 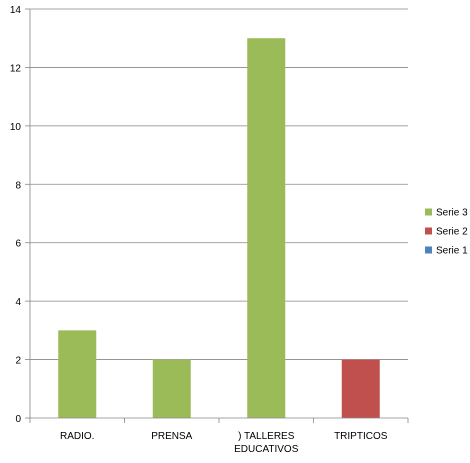 I want to click on legend: Serie 3 Serie 2 Serie 1, so click(x=446, y=232).